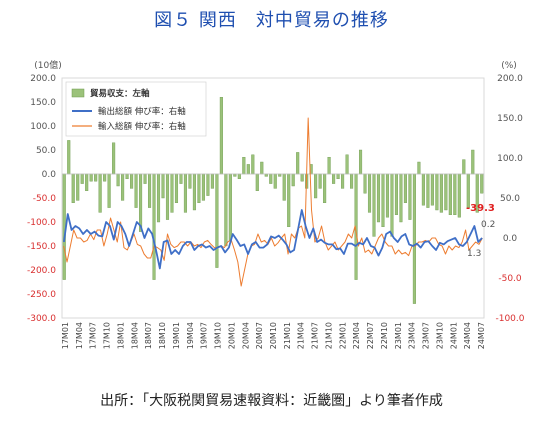 The width and height of the screenshot is (543, 422). I want to click on x-tick-label: 22M04, so click(356, 335).